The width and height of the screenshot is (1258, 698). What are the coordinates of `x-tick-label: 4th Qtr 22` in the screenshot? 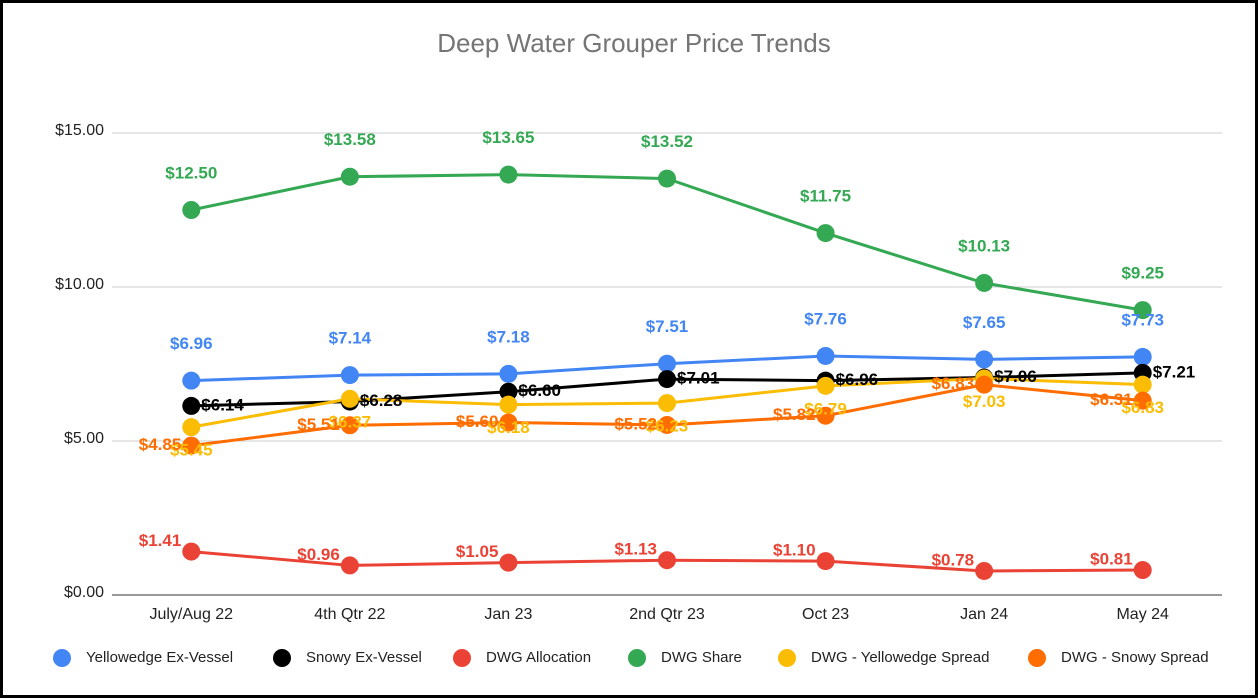 It's located at (349, 614).